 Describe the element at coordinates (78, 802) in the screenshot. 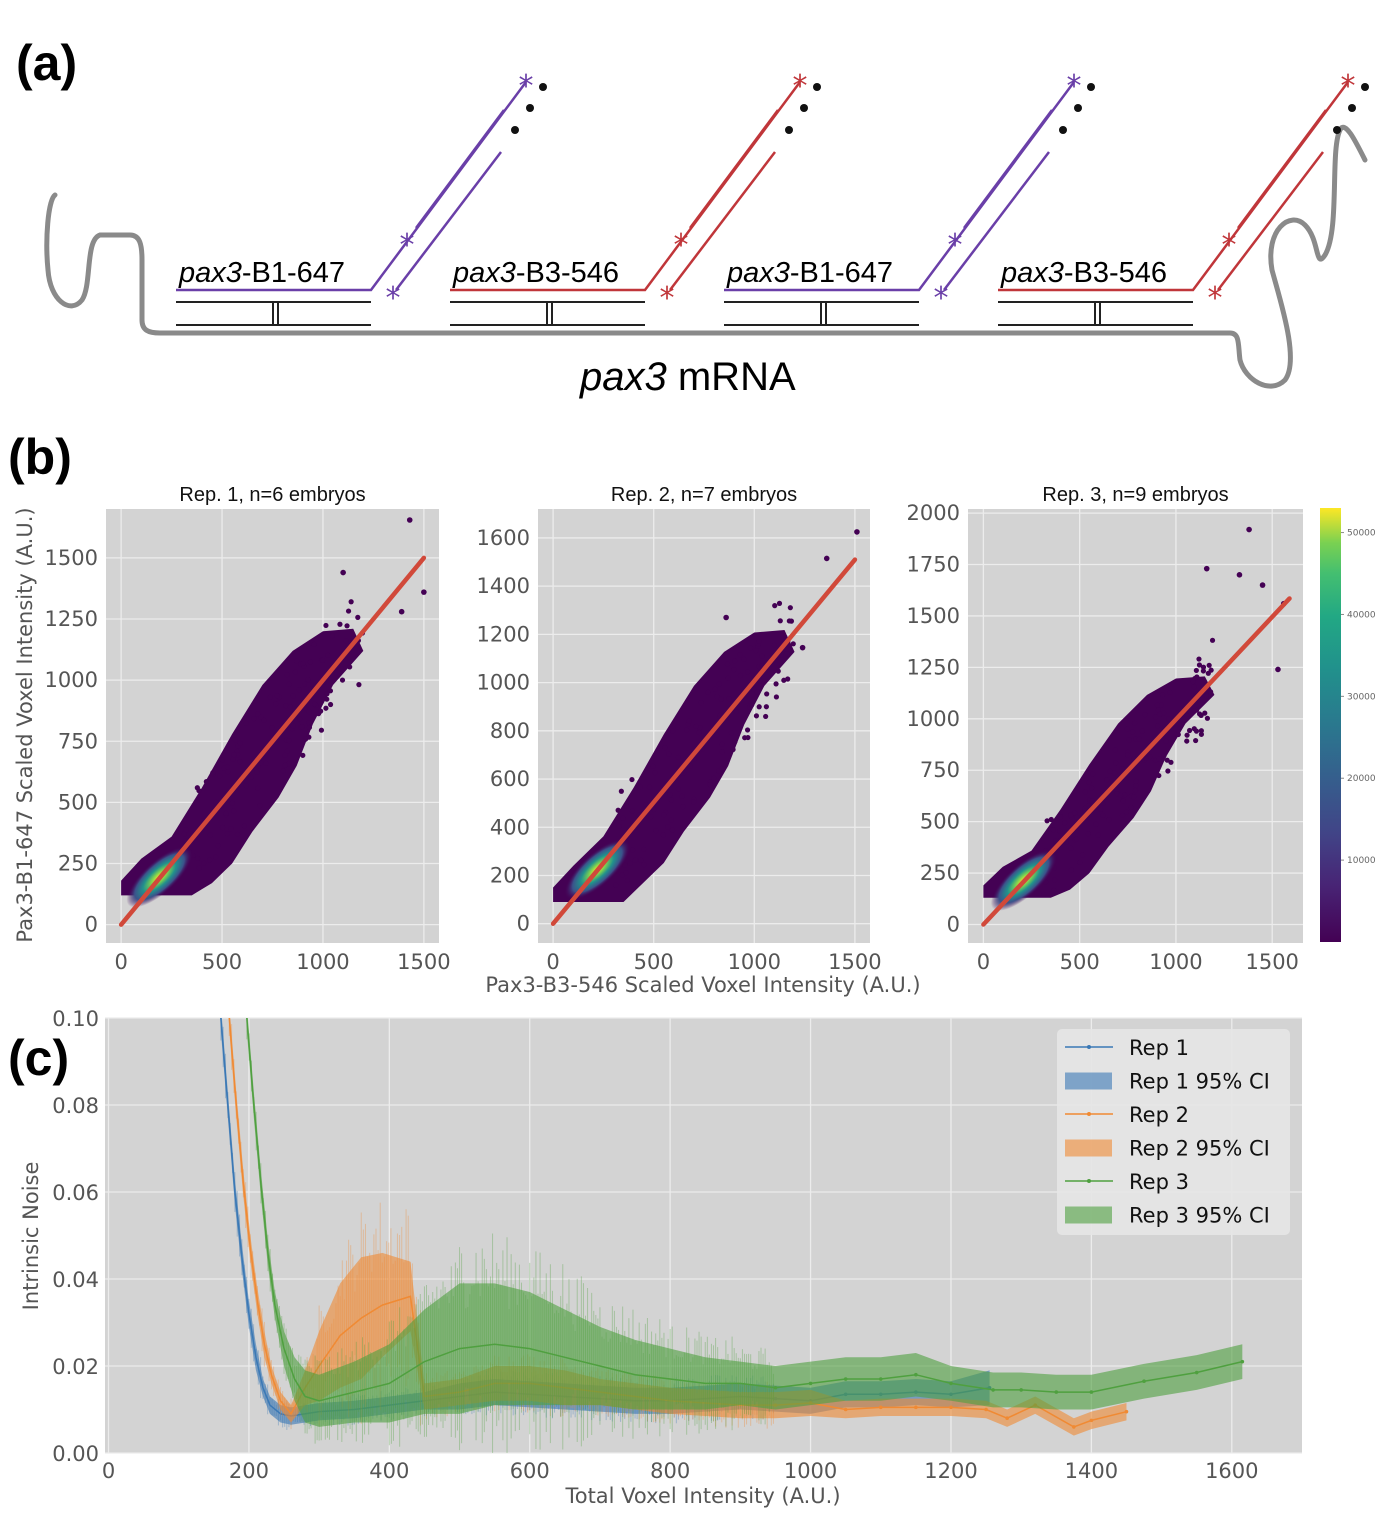

I see `y-tick-label: 500` at that location.